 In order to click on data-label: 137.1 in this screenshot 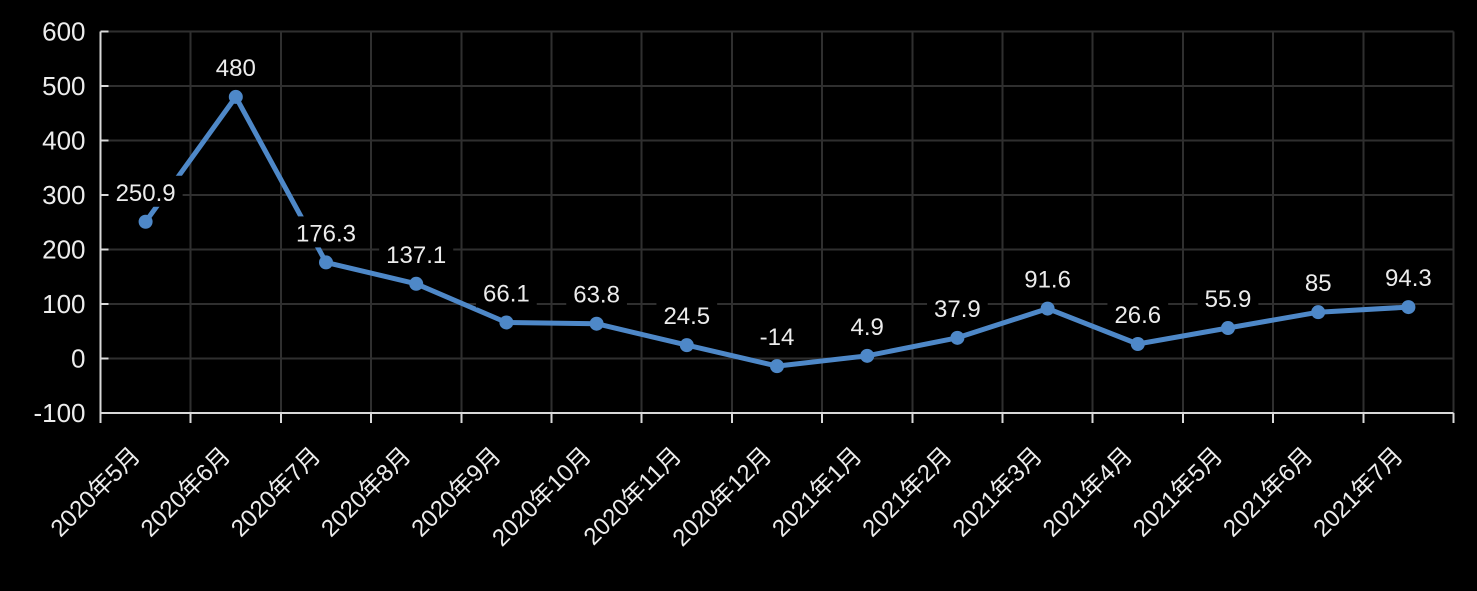, I will do `click(416, 255)`.